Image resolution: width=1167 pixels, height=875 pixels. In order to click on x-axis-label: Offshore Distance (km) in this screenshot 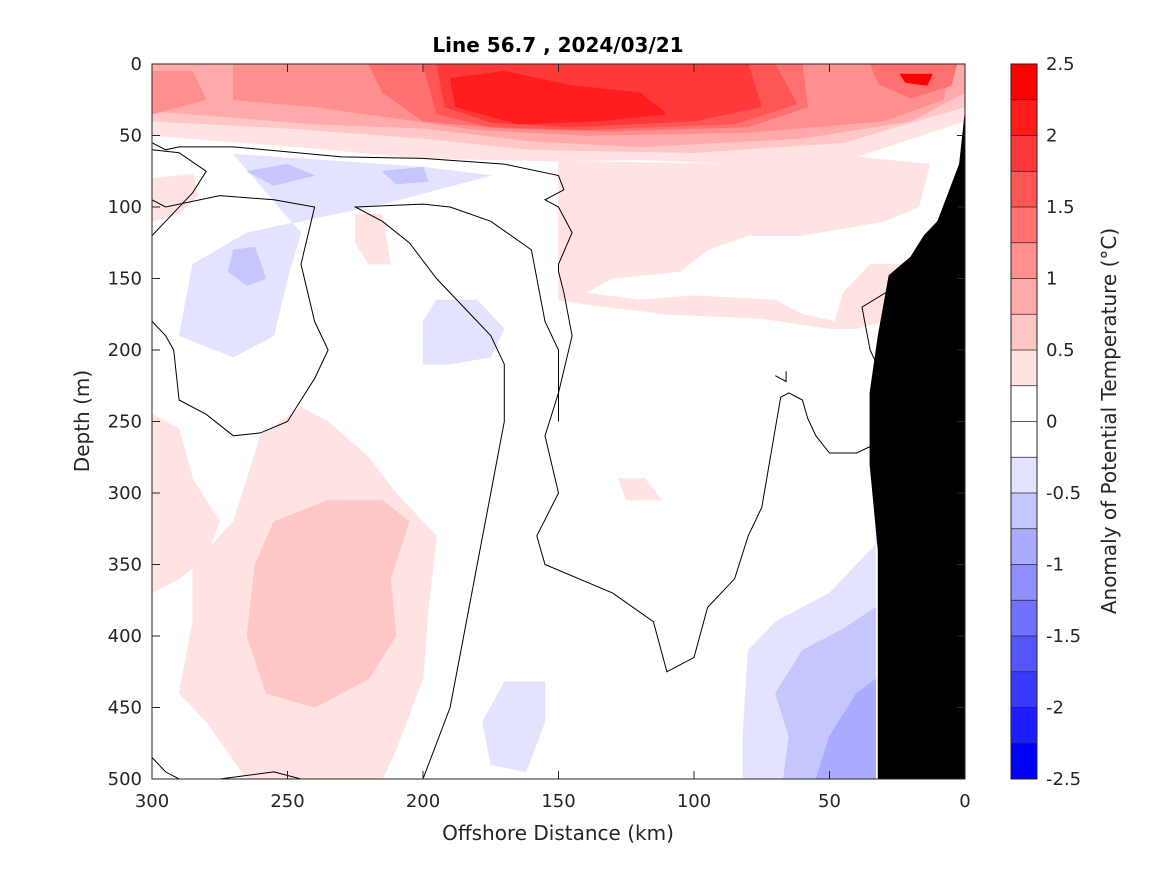, I will do `click(558, 833)`.